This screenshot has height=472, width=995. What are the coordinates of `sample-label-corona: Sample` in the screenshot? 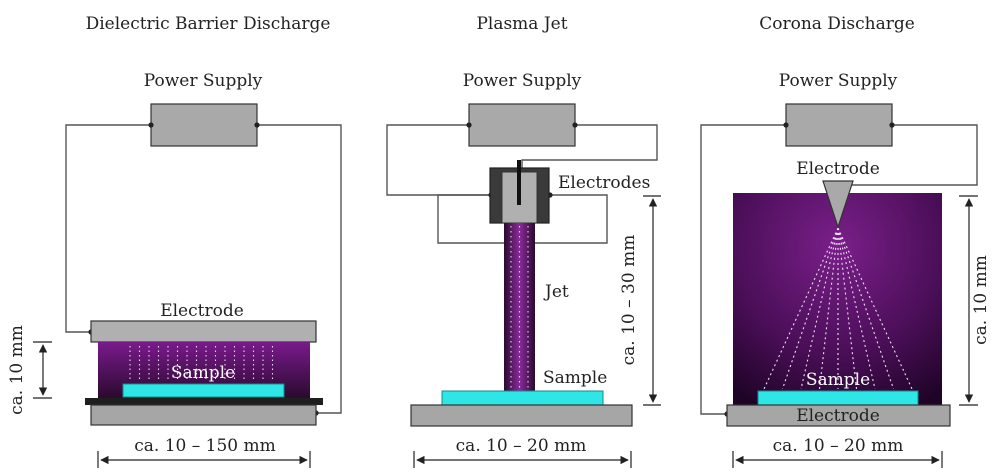 It's located at (838, 380).